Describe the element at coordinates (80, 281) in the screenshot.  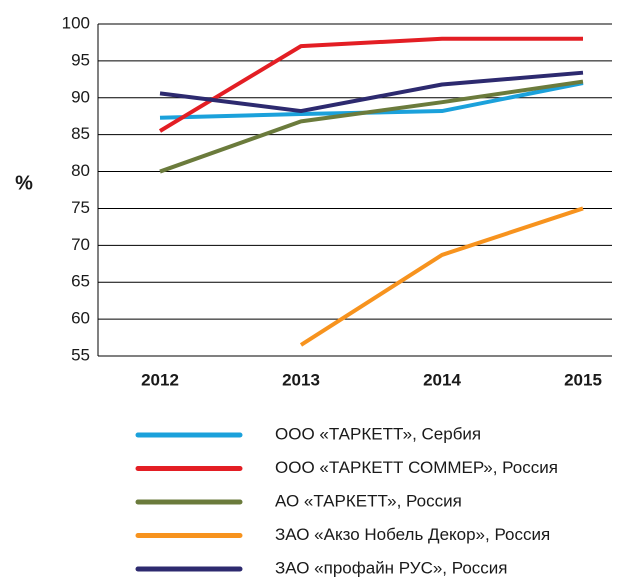
I see `y-tick-label: 65` at that location.